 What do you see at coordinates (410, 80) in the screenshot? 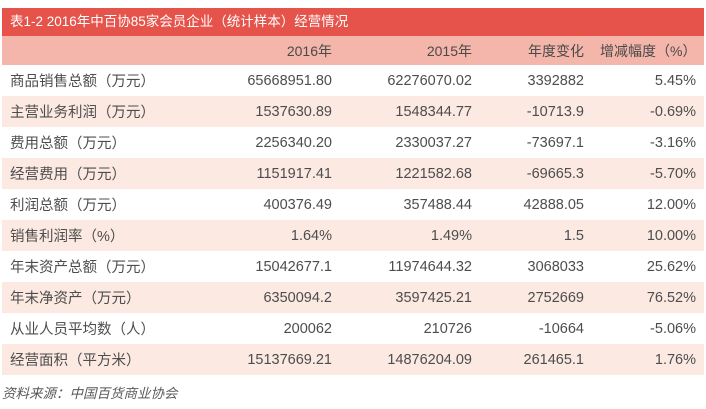
I see `value-2015-cell: 62276070.02` at bounding box center [410, 80].